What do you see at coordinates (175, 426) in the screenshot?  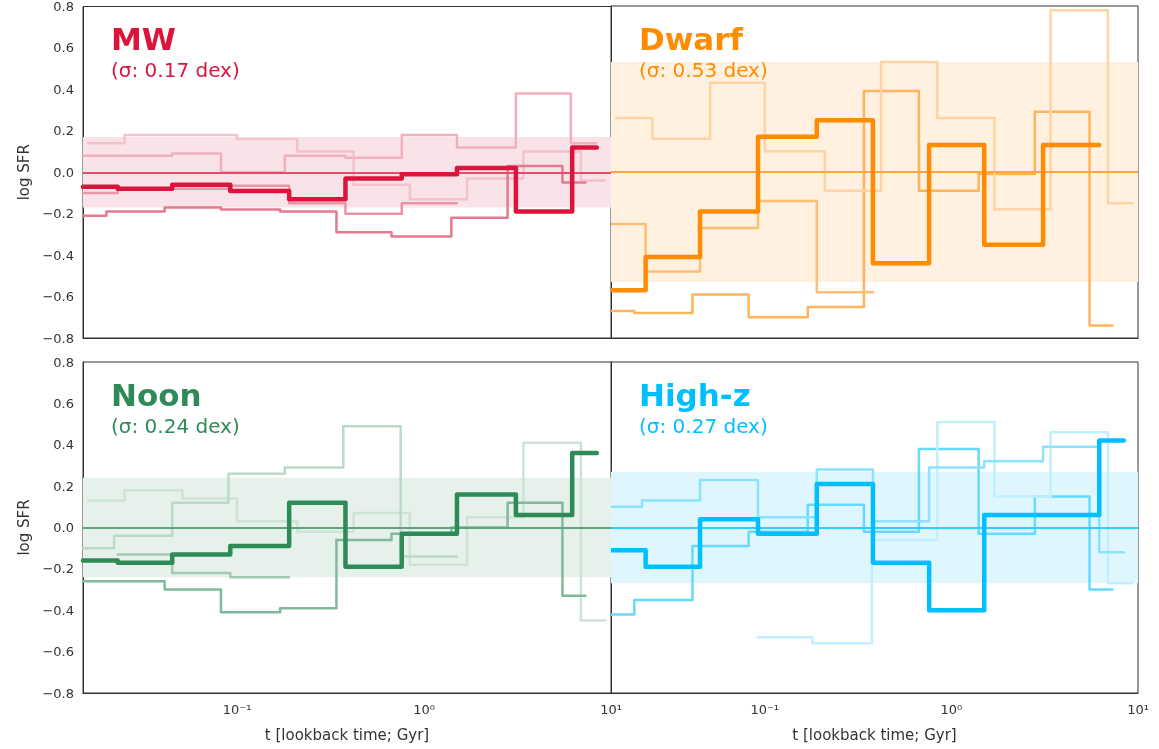 I see `text: (σ: 0.24 dex)` at bounding box center [175, 426].